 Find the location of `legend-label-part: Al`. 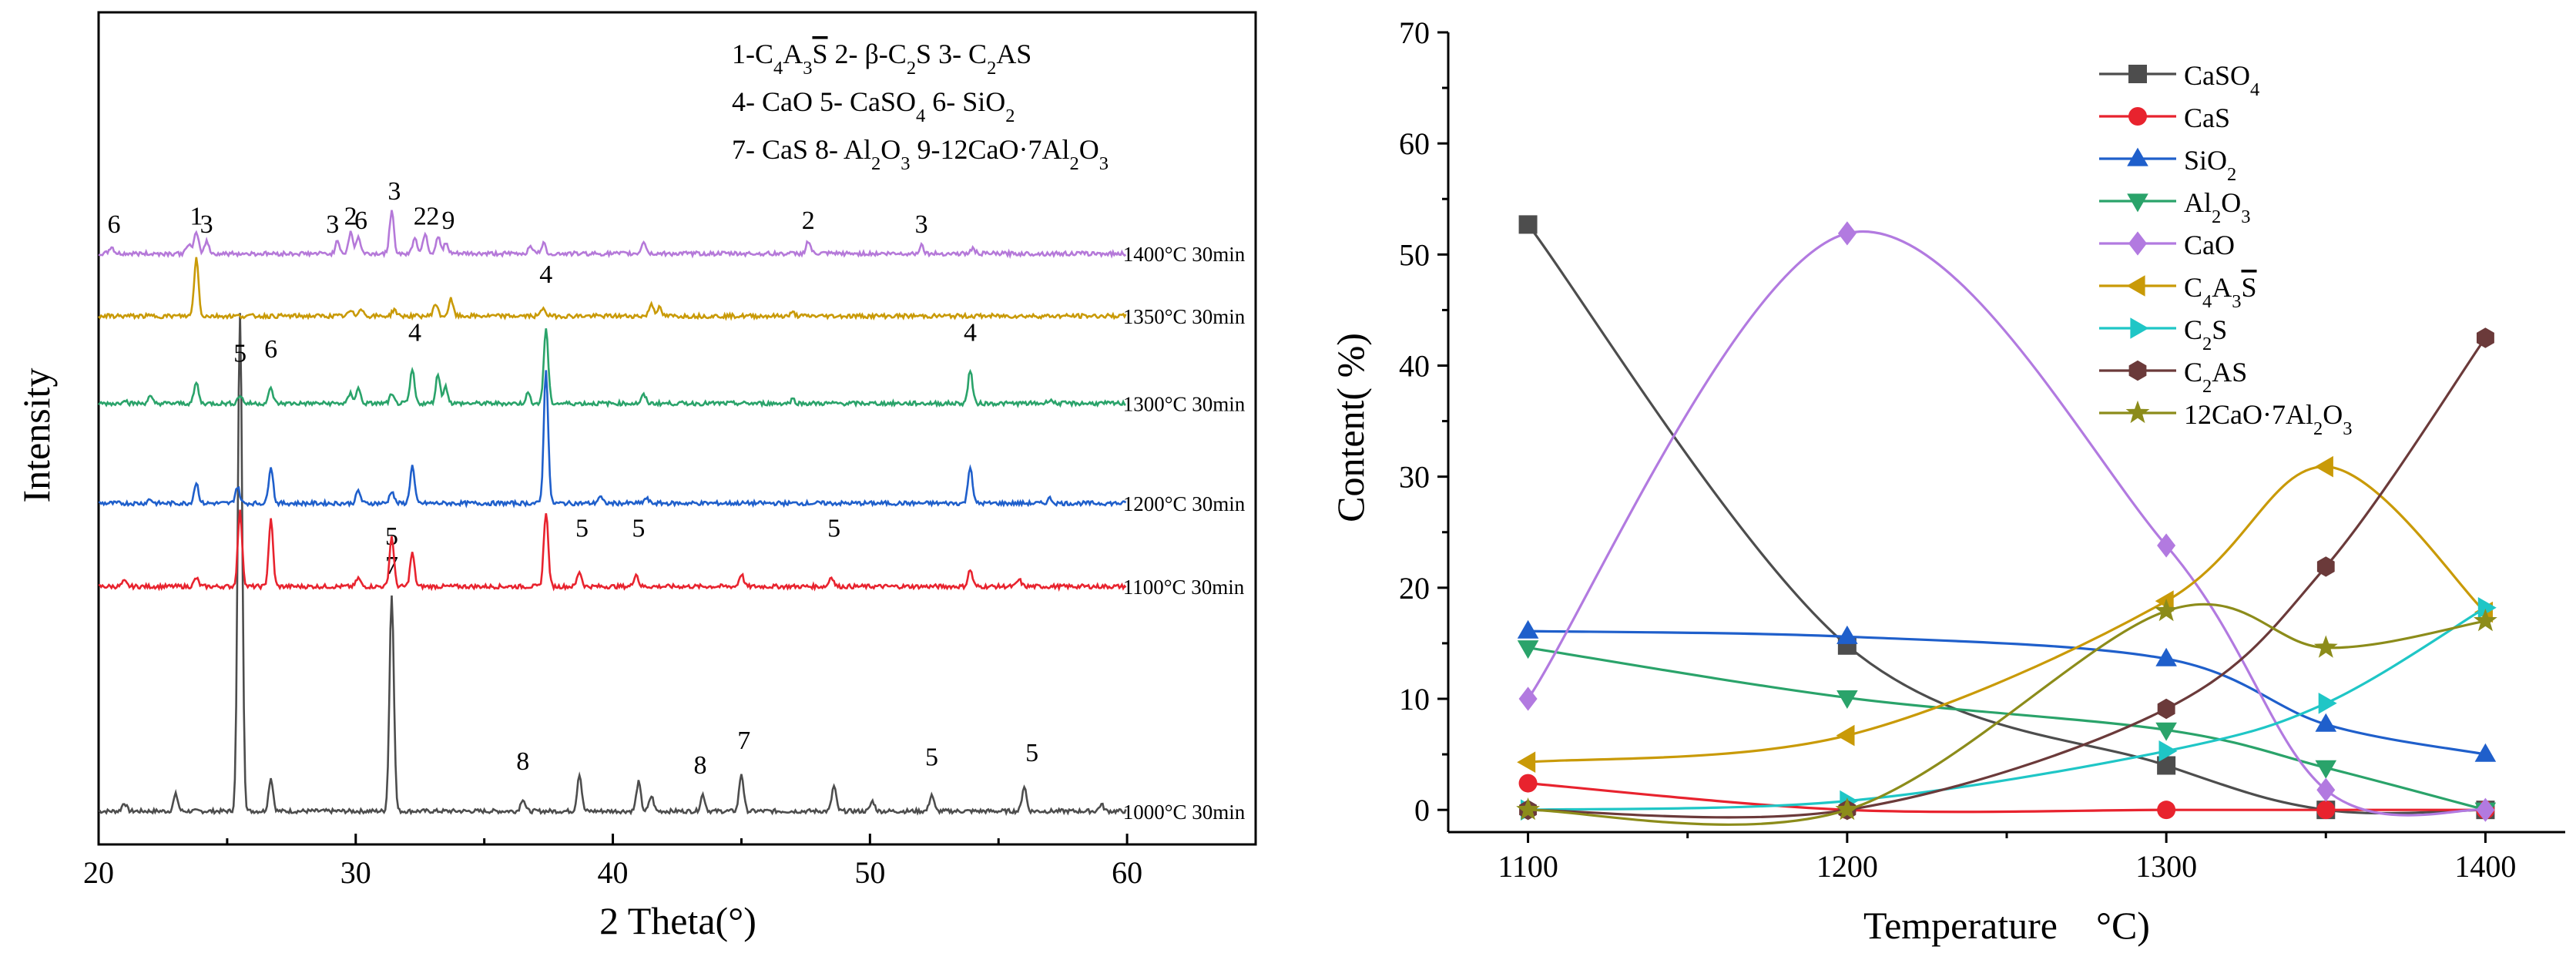

legend-label-part: Al is located at coordinates (2198, 202).